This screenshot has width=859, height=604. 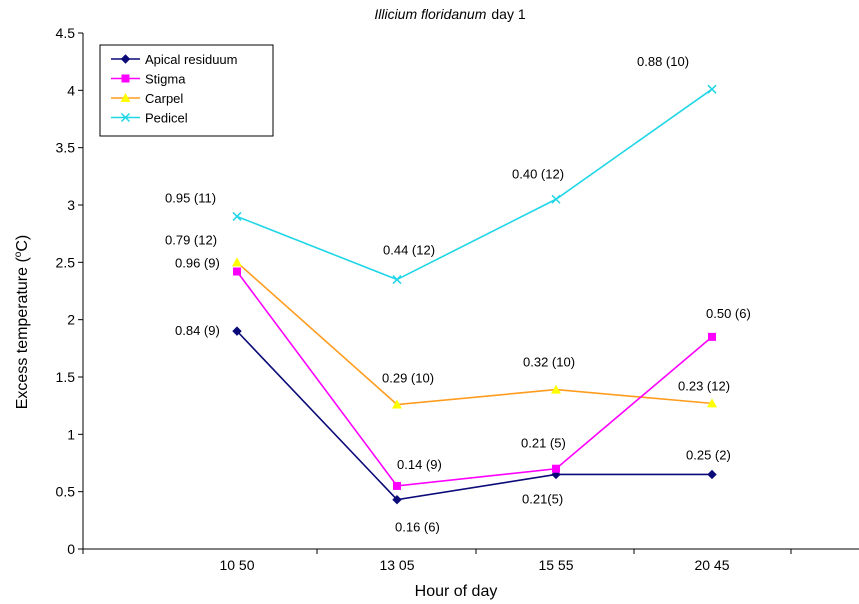 I want to click on legend: Apical residuum Stigma Carpel Pedicel, so click(x=186, y=90).